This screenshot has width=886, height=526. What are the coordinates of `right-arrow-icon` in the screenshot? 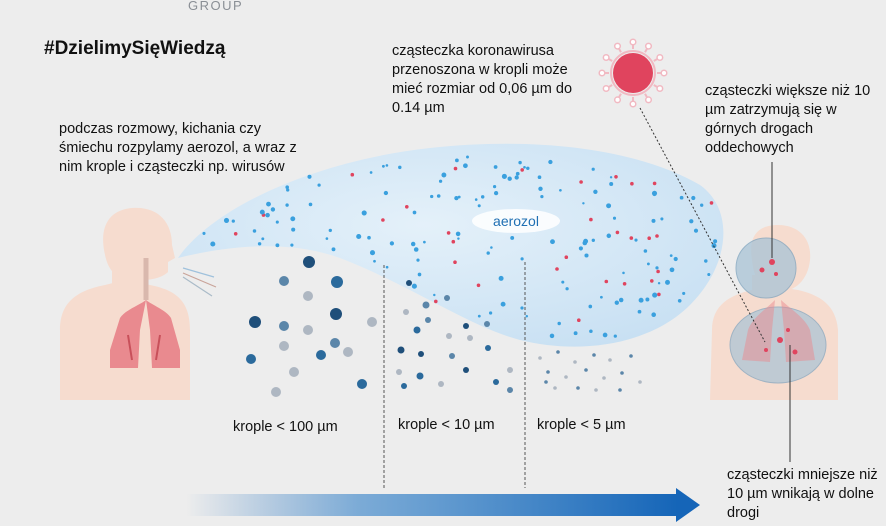 It's located at (443, 505).